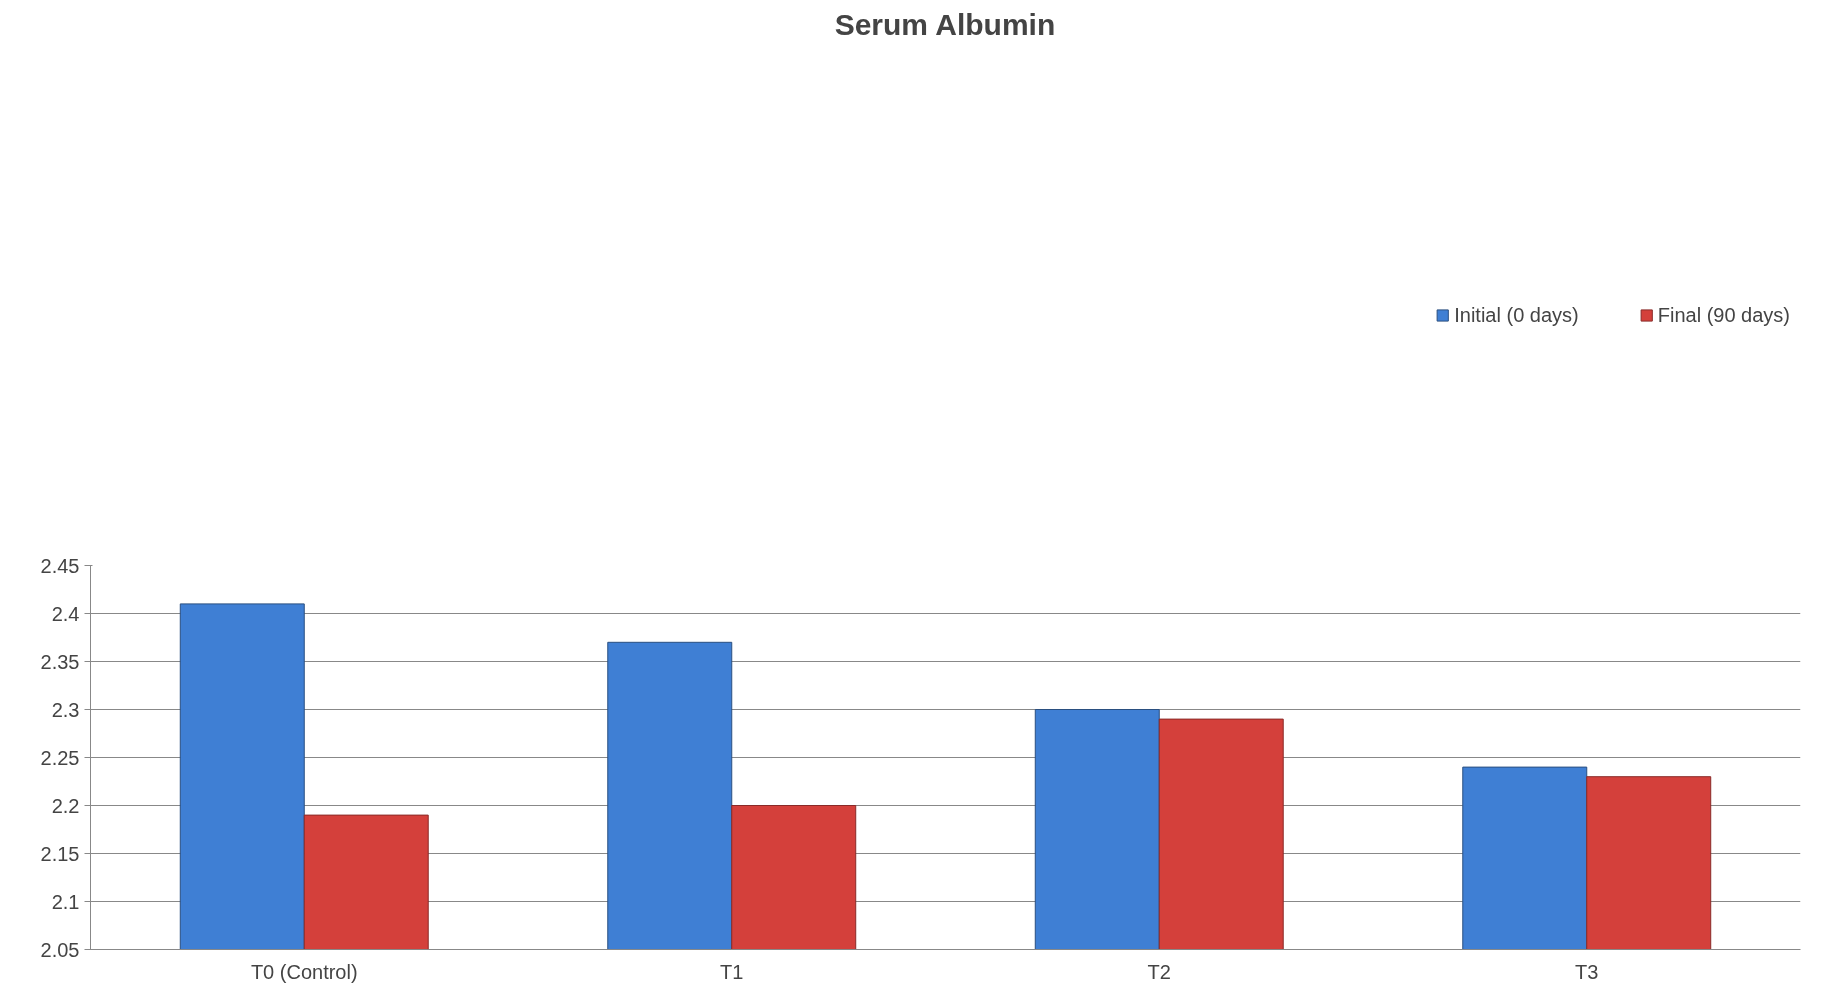 This screenshot has height=992, width=1838. I want to click on x-tick-label: T2, so click(1159, 971).